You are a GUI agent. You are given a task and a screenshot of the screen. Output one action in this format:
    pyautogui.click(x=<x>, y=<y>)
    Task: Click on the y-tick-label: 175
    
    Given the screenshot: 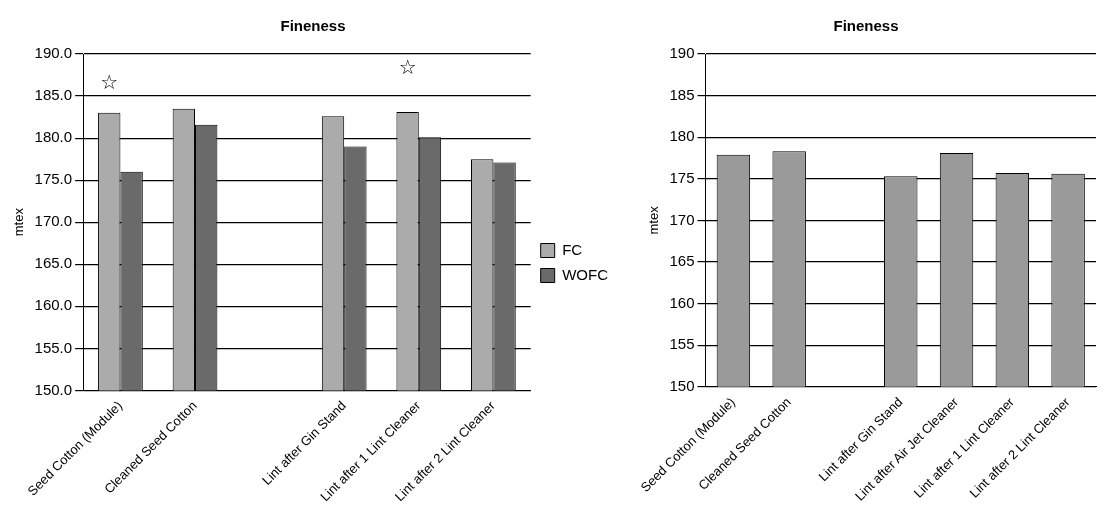 What is the action you would take?
    pyautogui.click(x=682, y=177)
    